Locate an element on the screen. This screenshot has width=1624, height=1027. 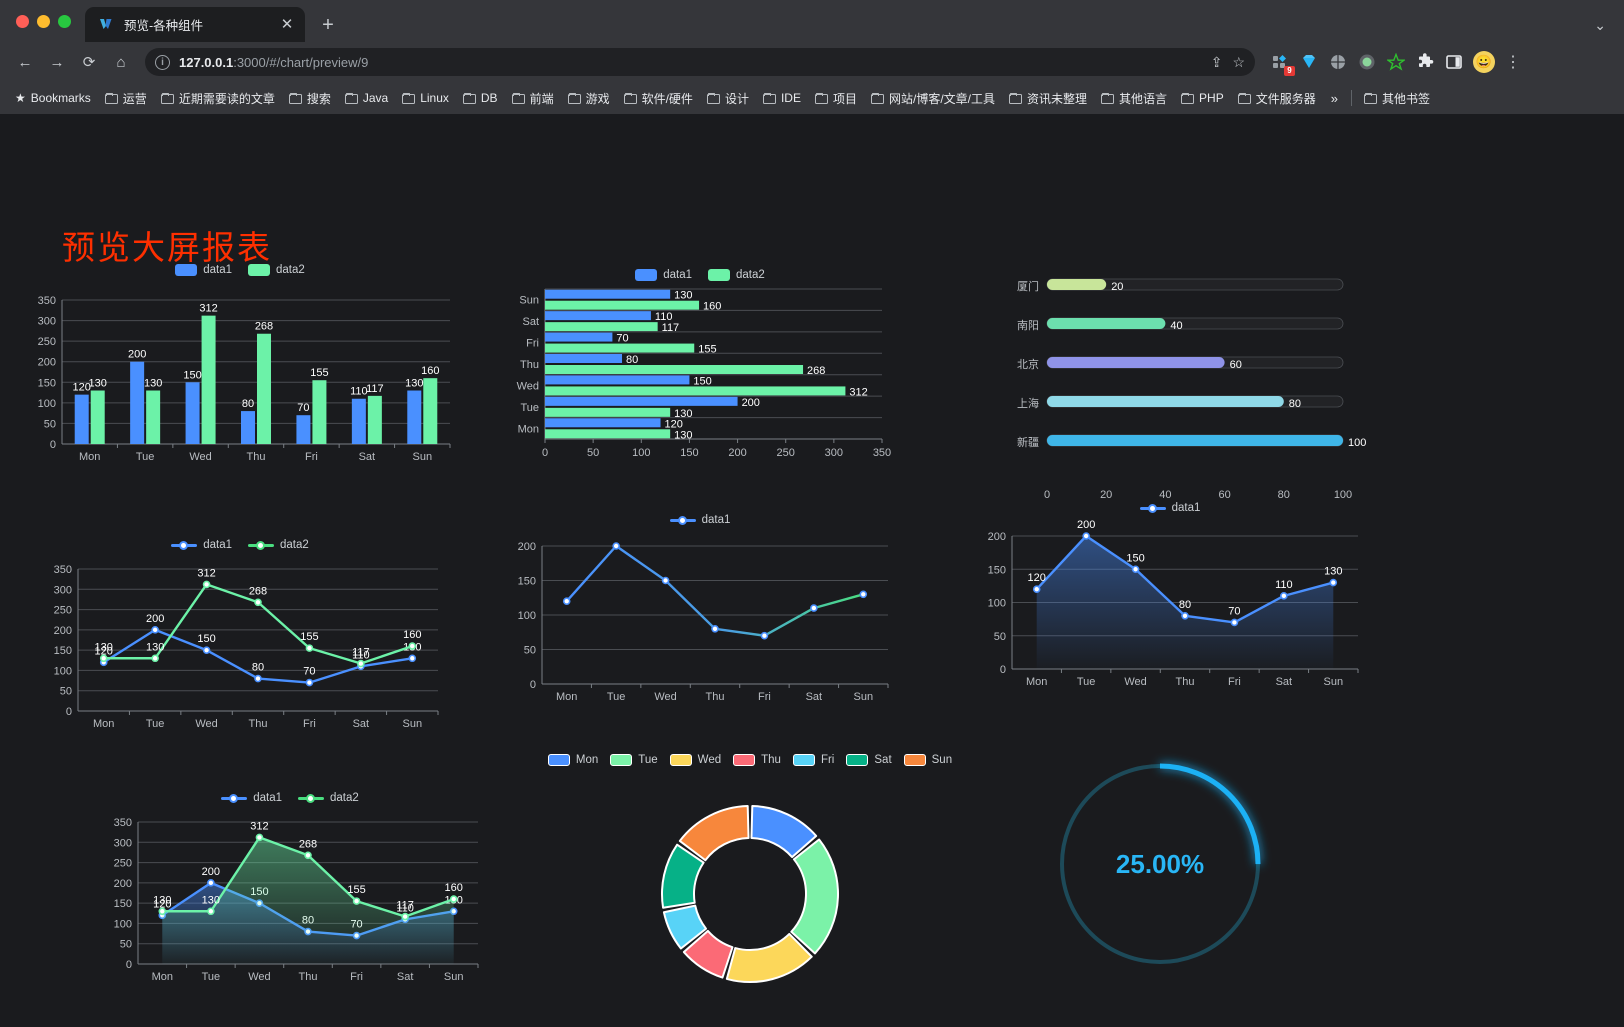
svg-text: 117 is located at coordinates (671, 328).